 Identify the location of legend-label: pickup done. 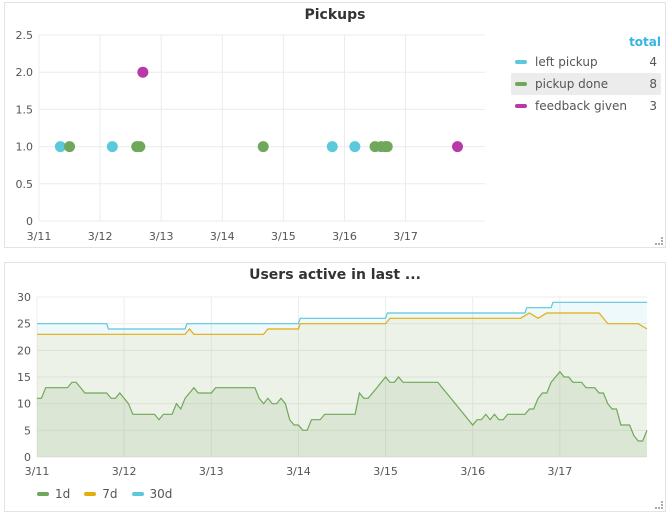
(572, 84).